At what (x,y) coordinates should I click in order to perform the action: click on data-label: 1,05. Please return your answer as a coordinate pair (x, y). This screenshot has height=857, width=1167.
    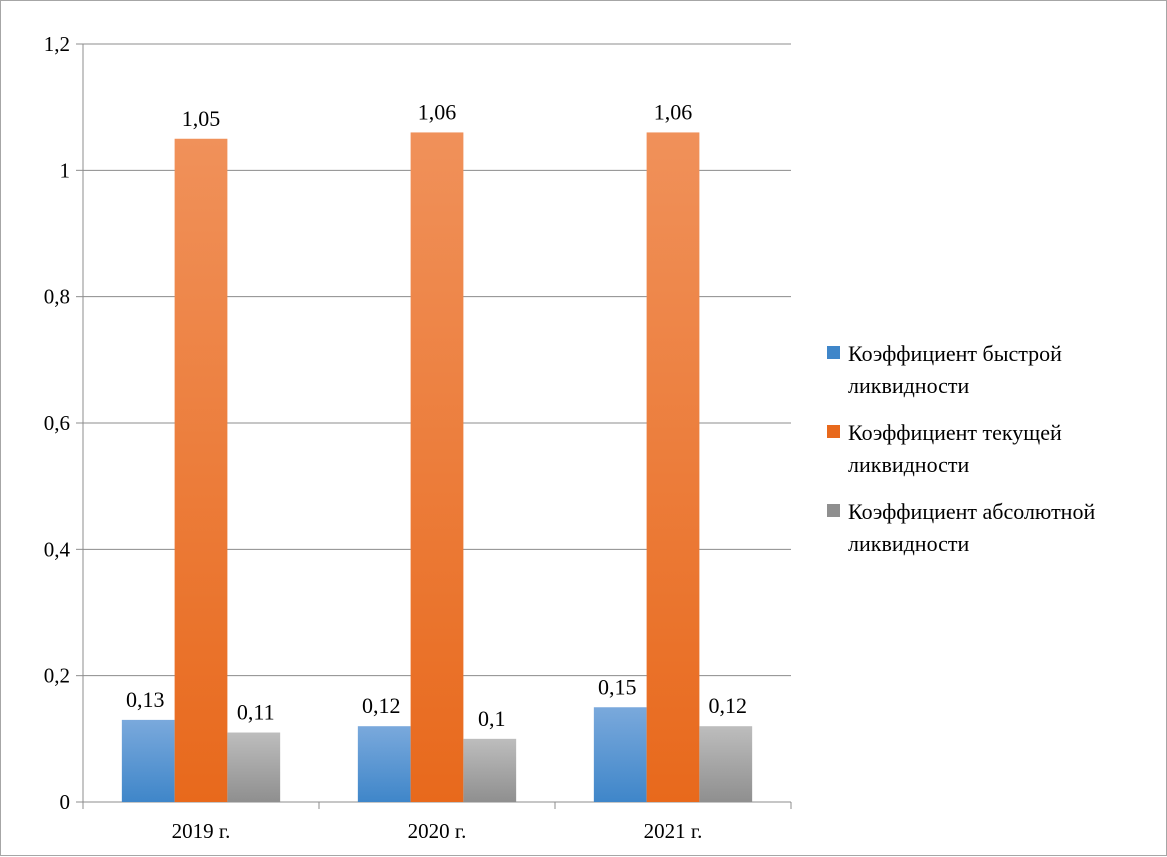
    Looking at the image, I should click on (201, 118).